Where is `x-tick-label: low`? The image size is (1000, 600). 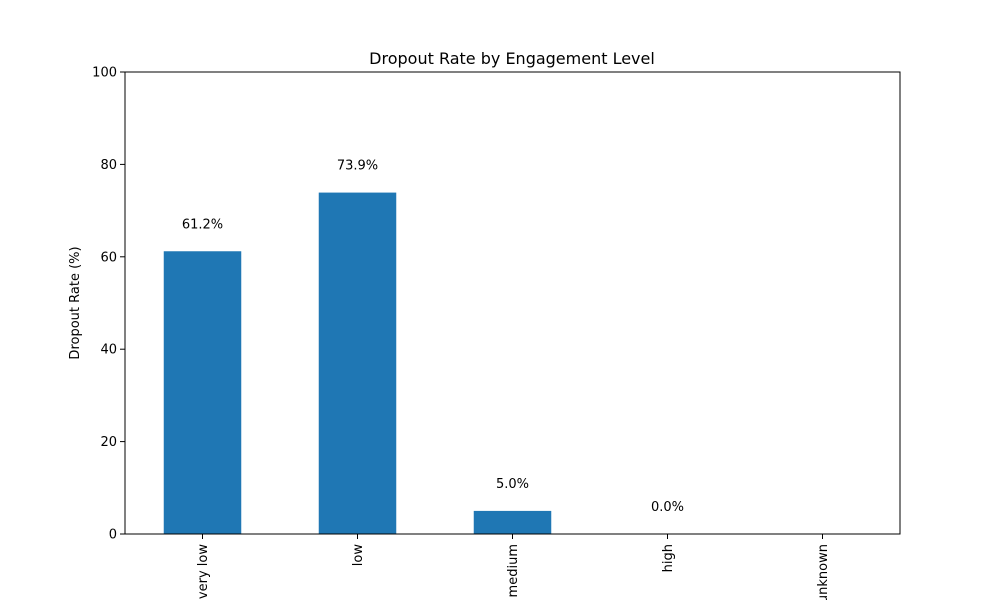
x-tick-label: low is located at coordinates (358, 555).